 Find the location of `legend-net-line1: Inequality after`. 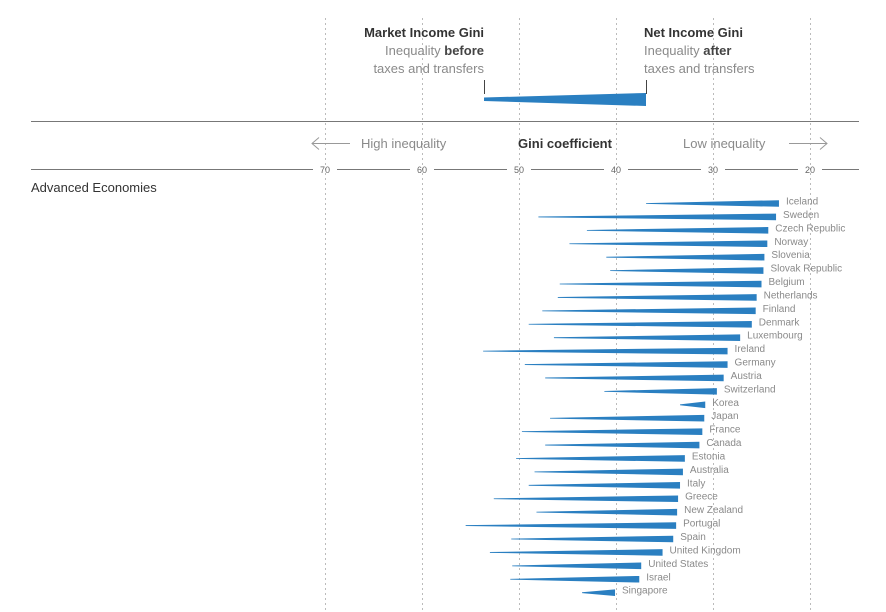

legend-net-line1: Inequality after is located at coordinates (687, 50).